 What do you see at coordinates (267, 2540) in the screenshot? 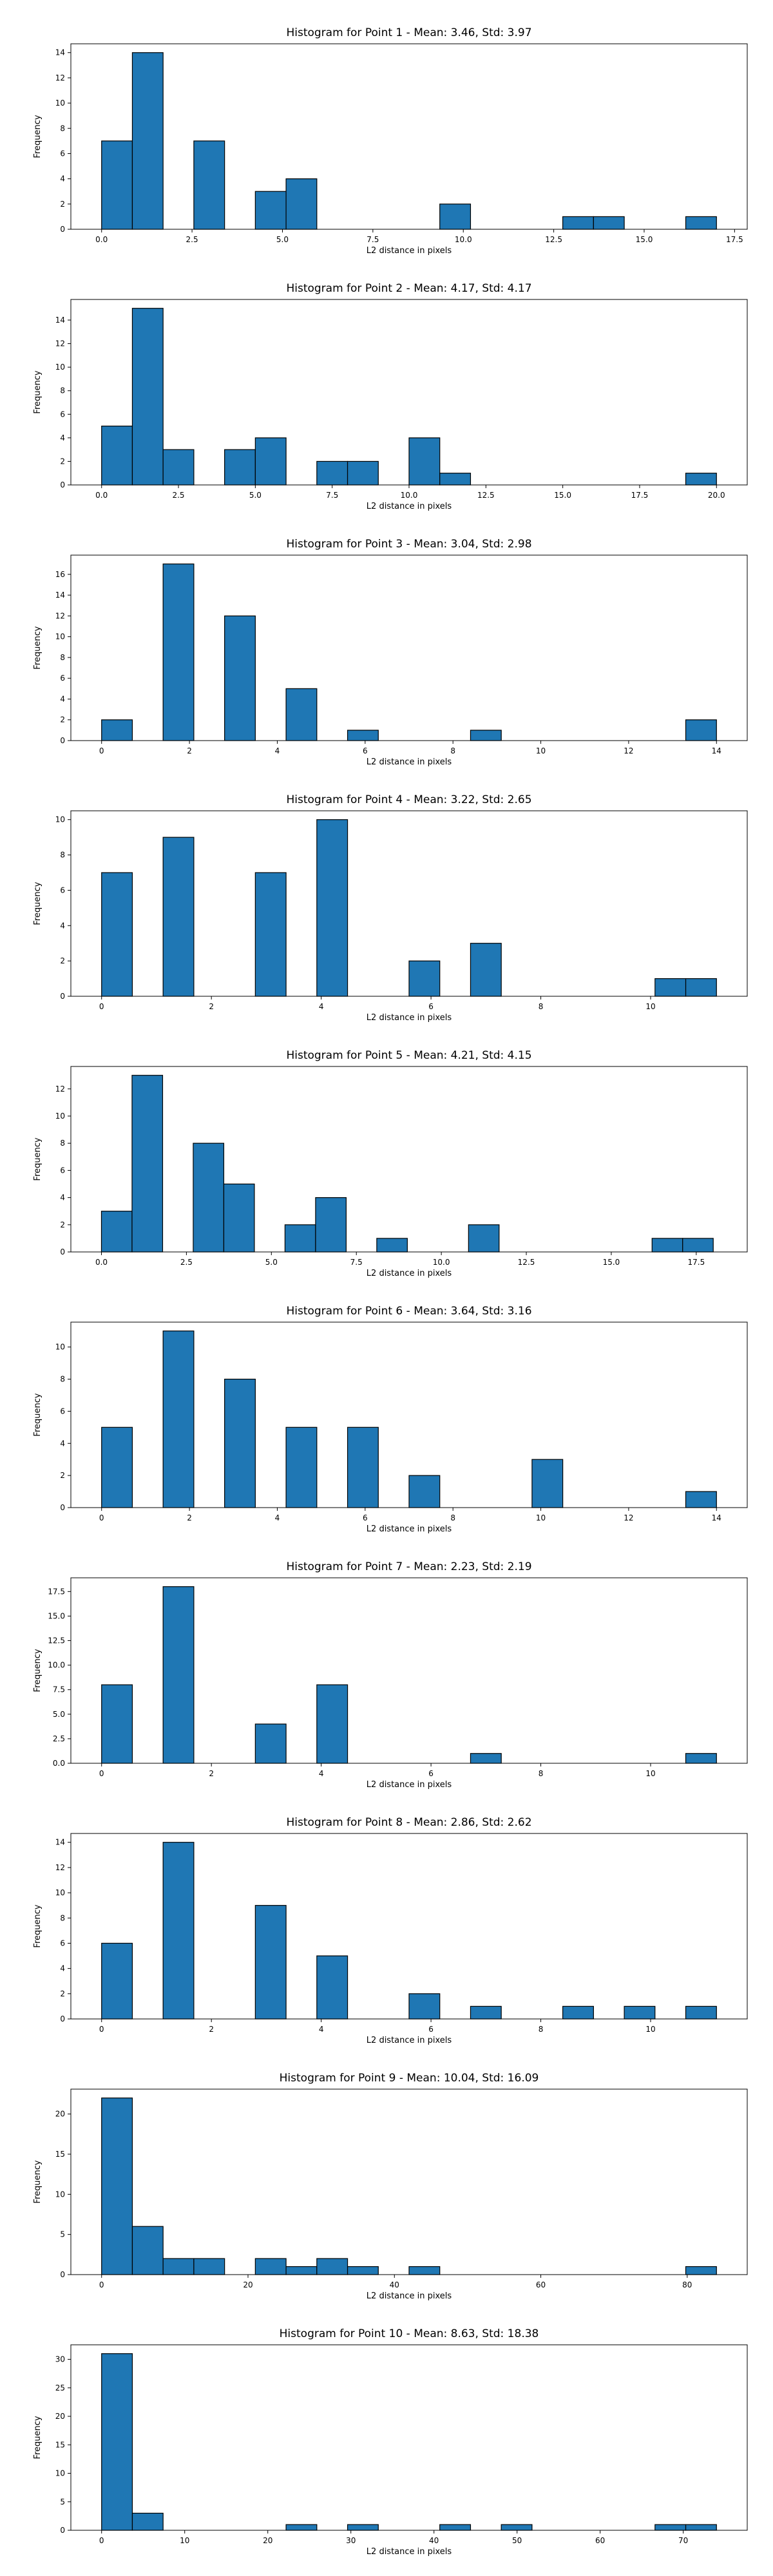
I see `x-tick-label: 20` at bounding box center [267, 2540].